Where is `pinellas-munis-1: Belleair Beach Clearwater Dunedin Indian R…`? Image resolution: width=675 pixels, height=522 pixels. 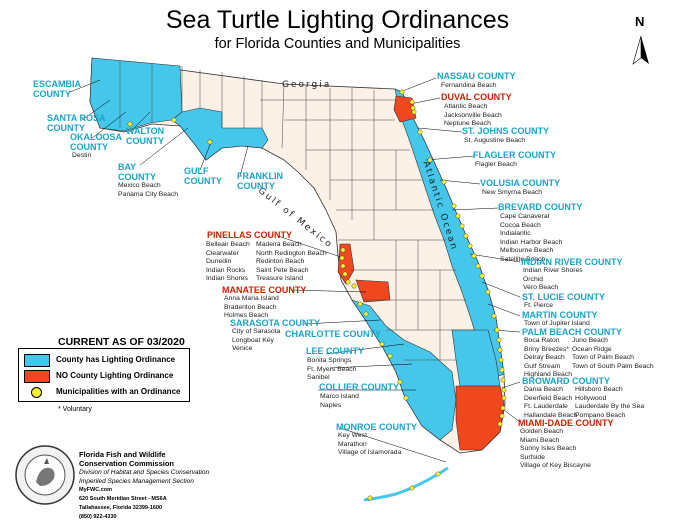 pinellas-munis-1: Belleair Beach Clearwater Dunedin Indian R… is located at coordinates (228, 261).